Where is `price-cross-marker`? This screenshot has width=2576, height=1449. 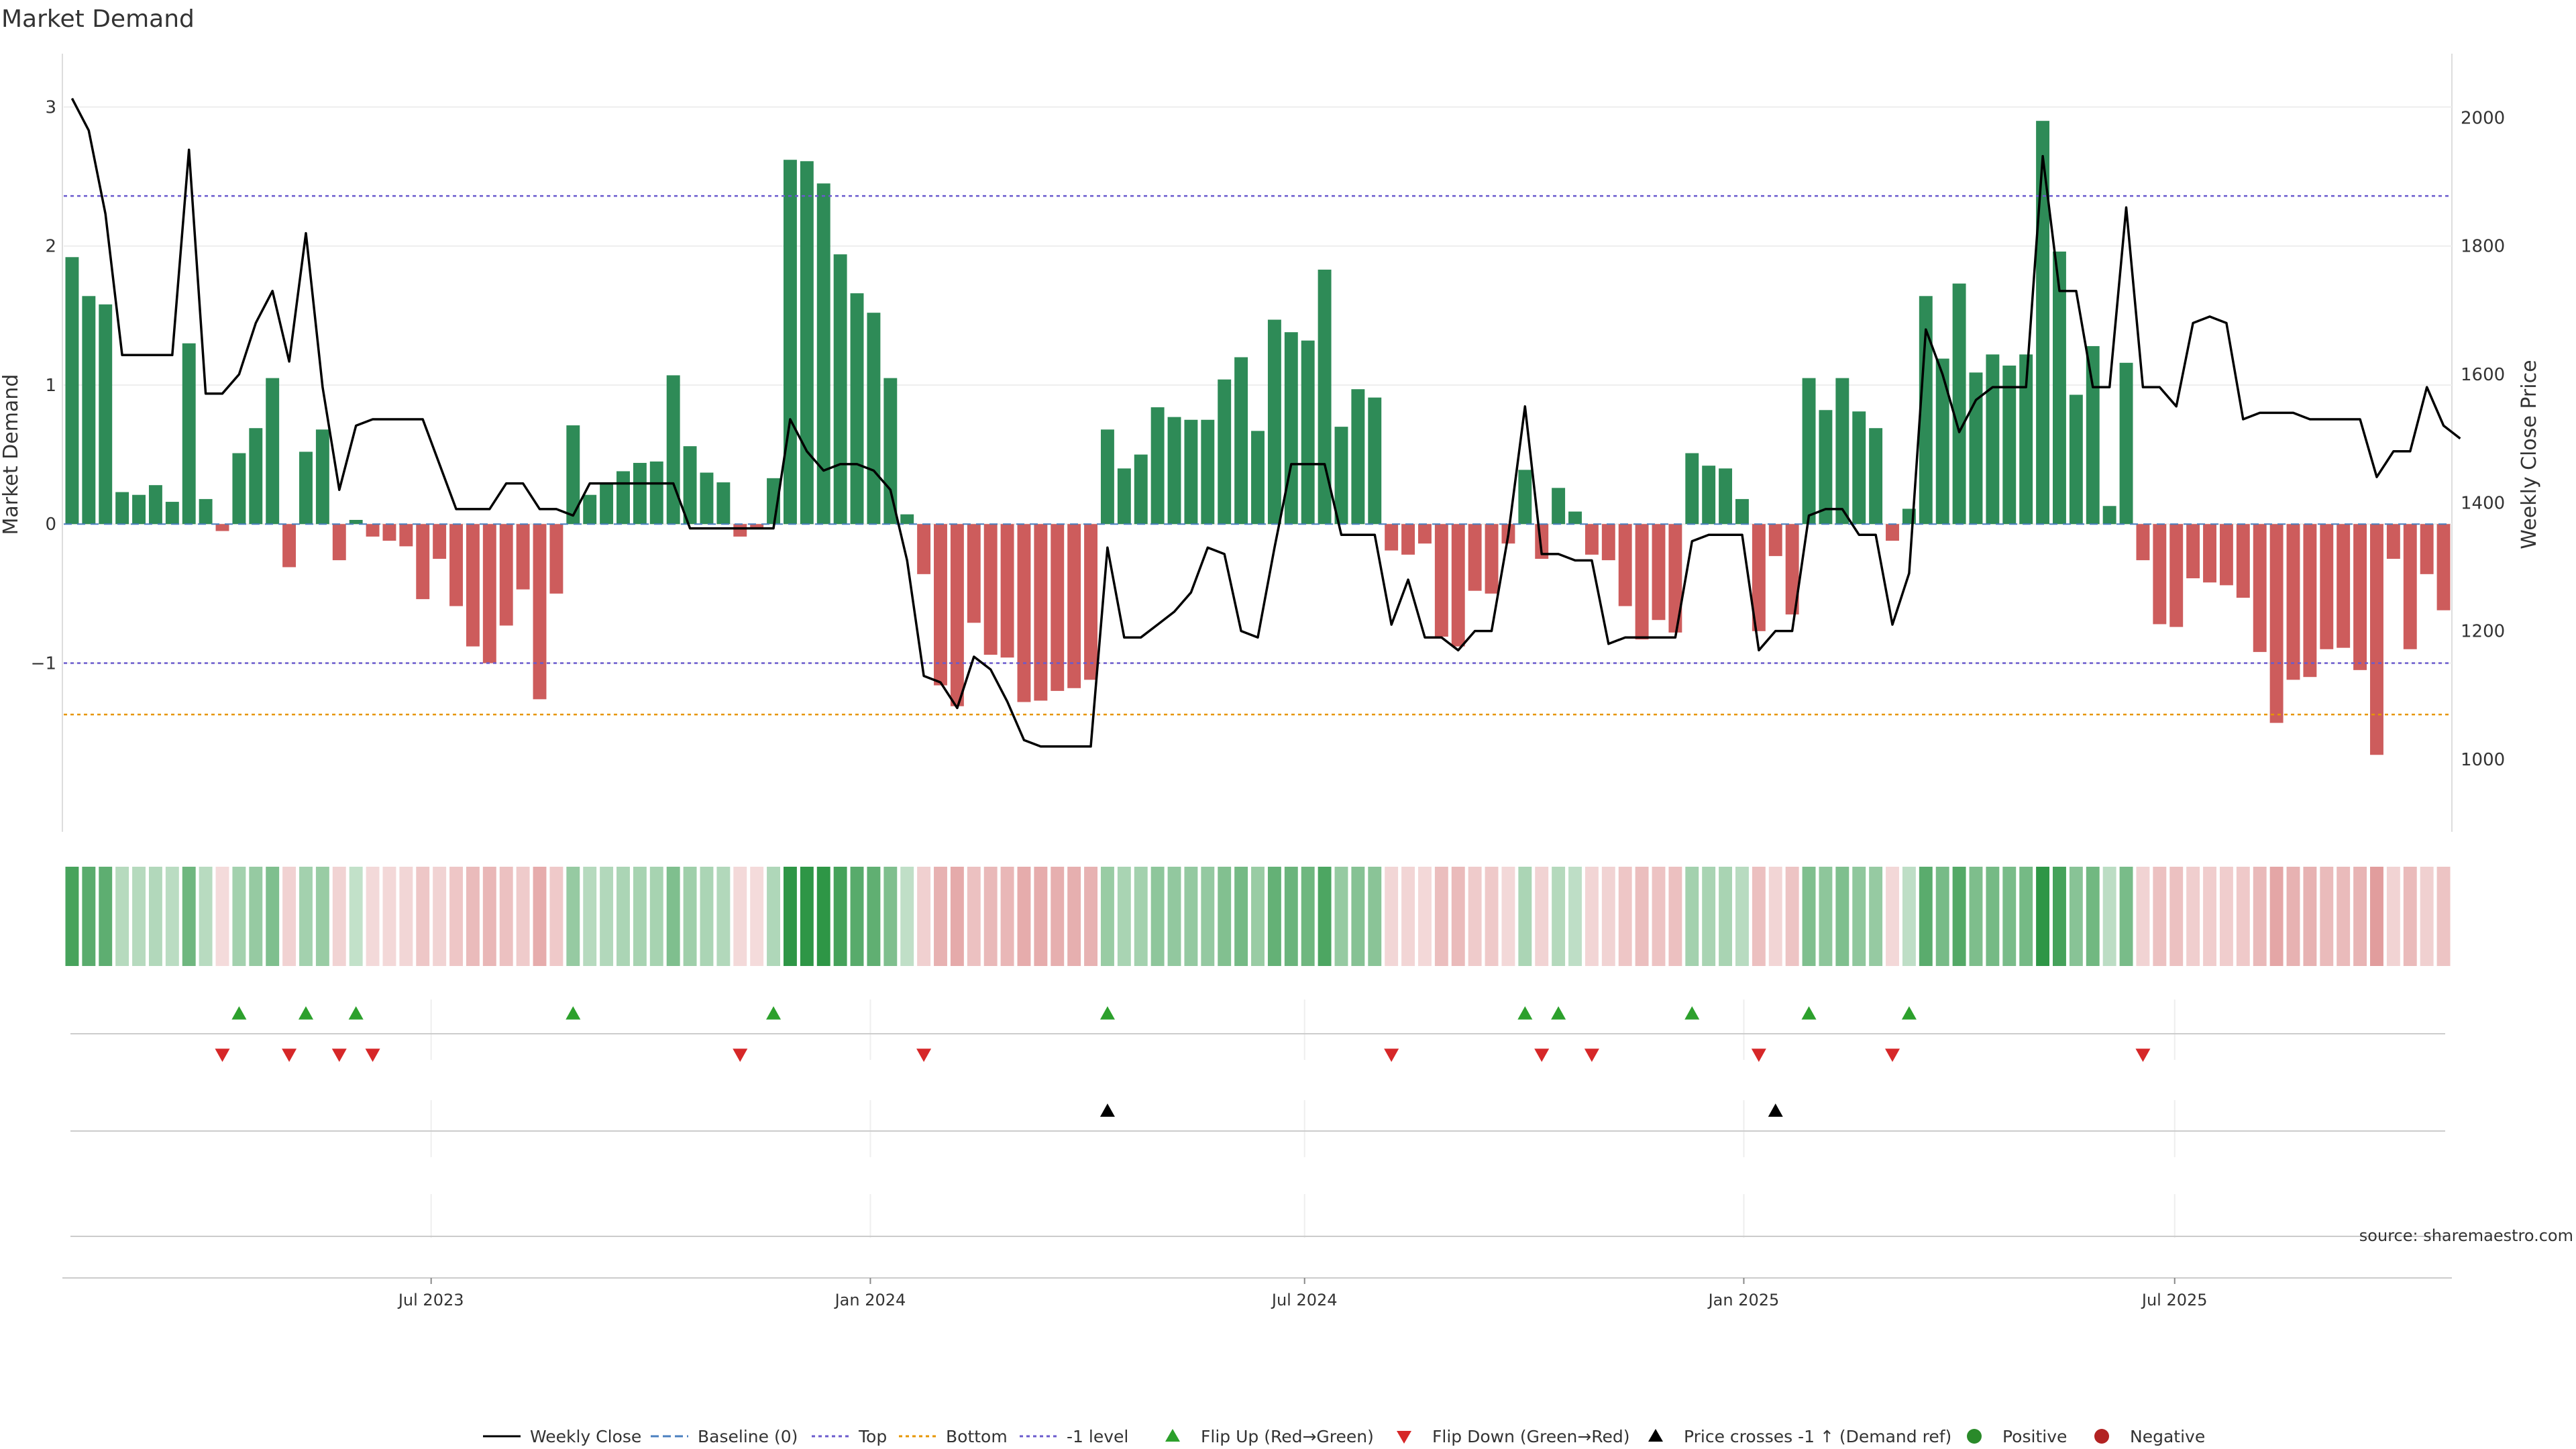
price-cross-marker is located at coordinates (1775, 1110).